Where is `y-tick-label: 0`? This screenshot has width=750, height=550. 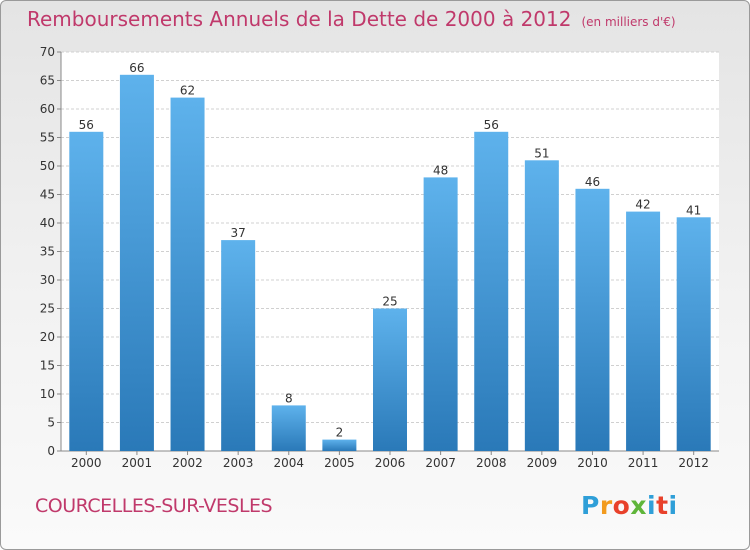 y-tick-label: 0 is located at coordinates (51, 451).